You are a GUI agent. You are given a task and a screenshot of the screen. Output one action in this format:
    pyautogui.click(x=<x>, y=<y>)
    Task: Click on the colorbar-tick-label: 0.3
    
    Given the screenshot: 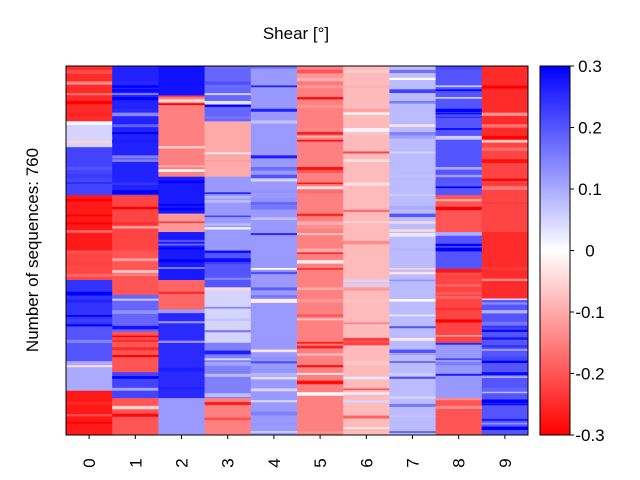 What is the action you would take?
    pyautogui.click(x=590, y=66)
    